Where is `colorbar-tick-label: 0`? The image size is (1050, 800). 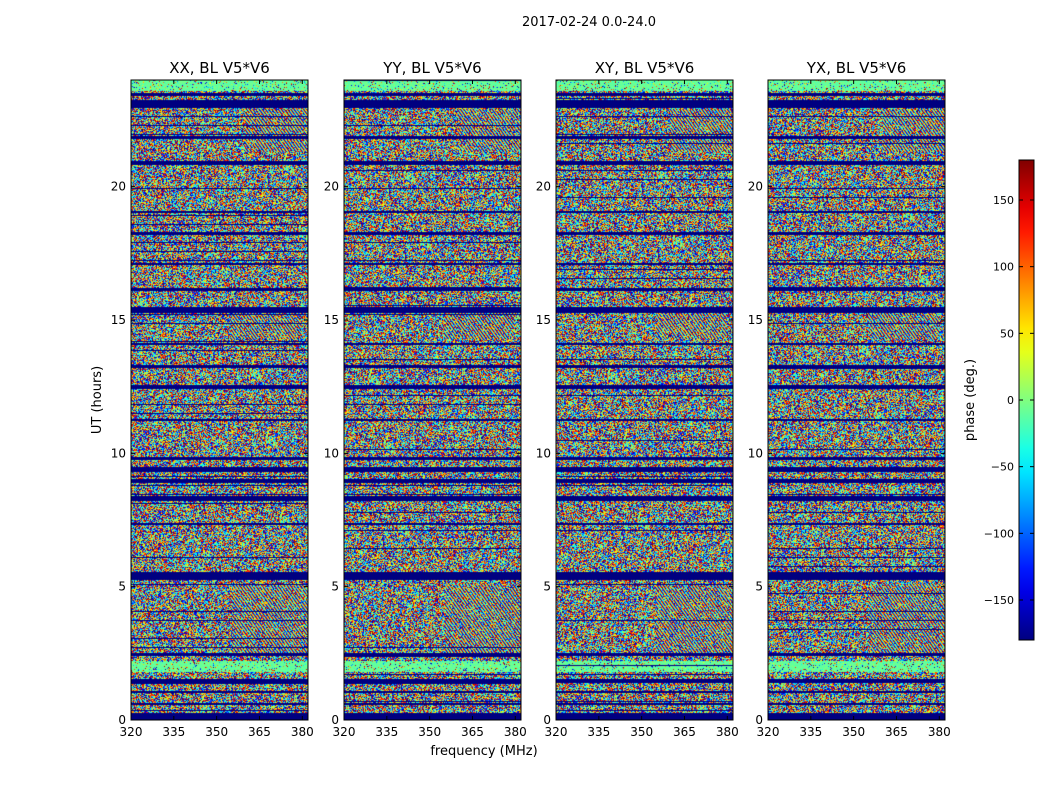 colorbar-tick-label: 0 is located at coordinates (1010, 400).